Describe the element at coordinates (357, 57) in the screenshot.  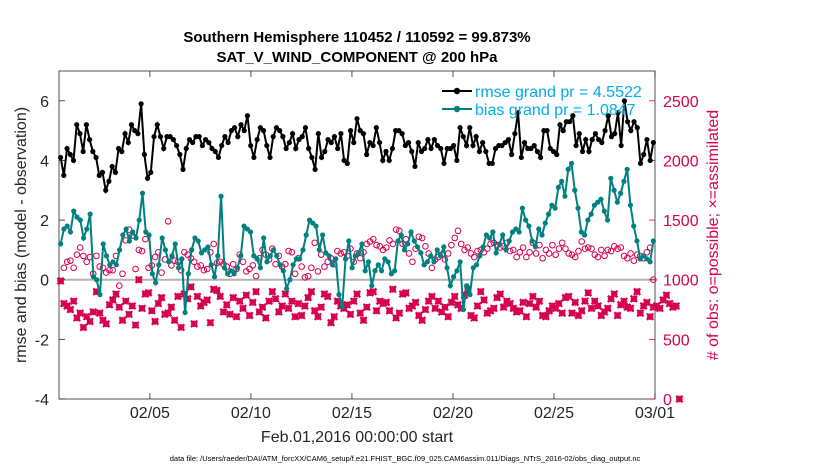
I see `chart-title-line2: SAT_V_WIND_COMPONENT @ 200 hPa` at that location.